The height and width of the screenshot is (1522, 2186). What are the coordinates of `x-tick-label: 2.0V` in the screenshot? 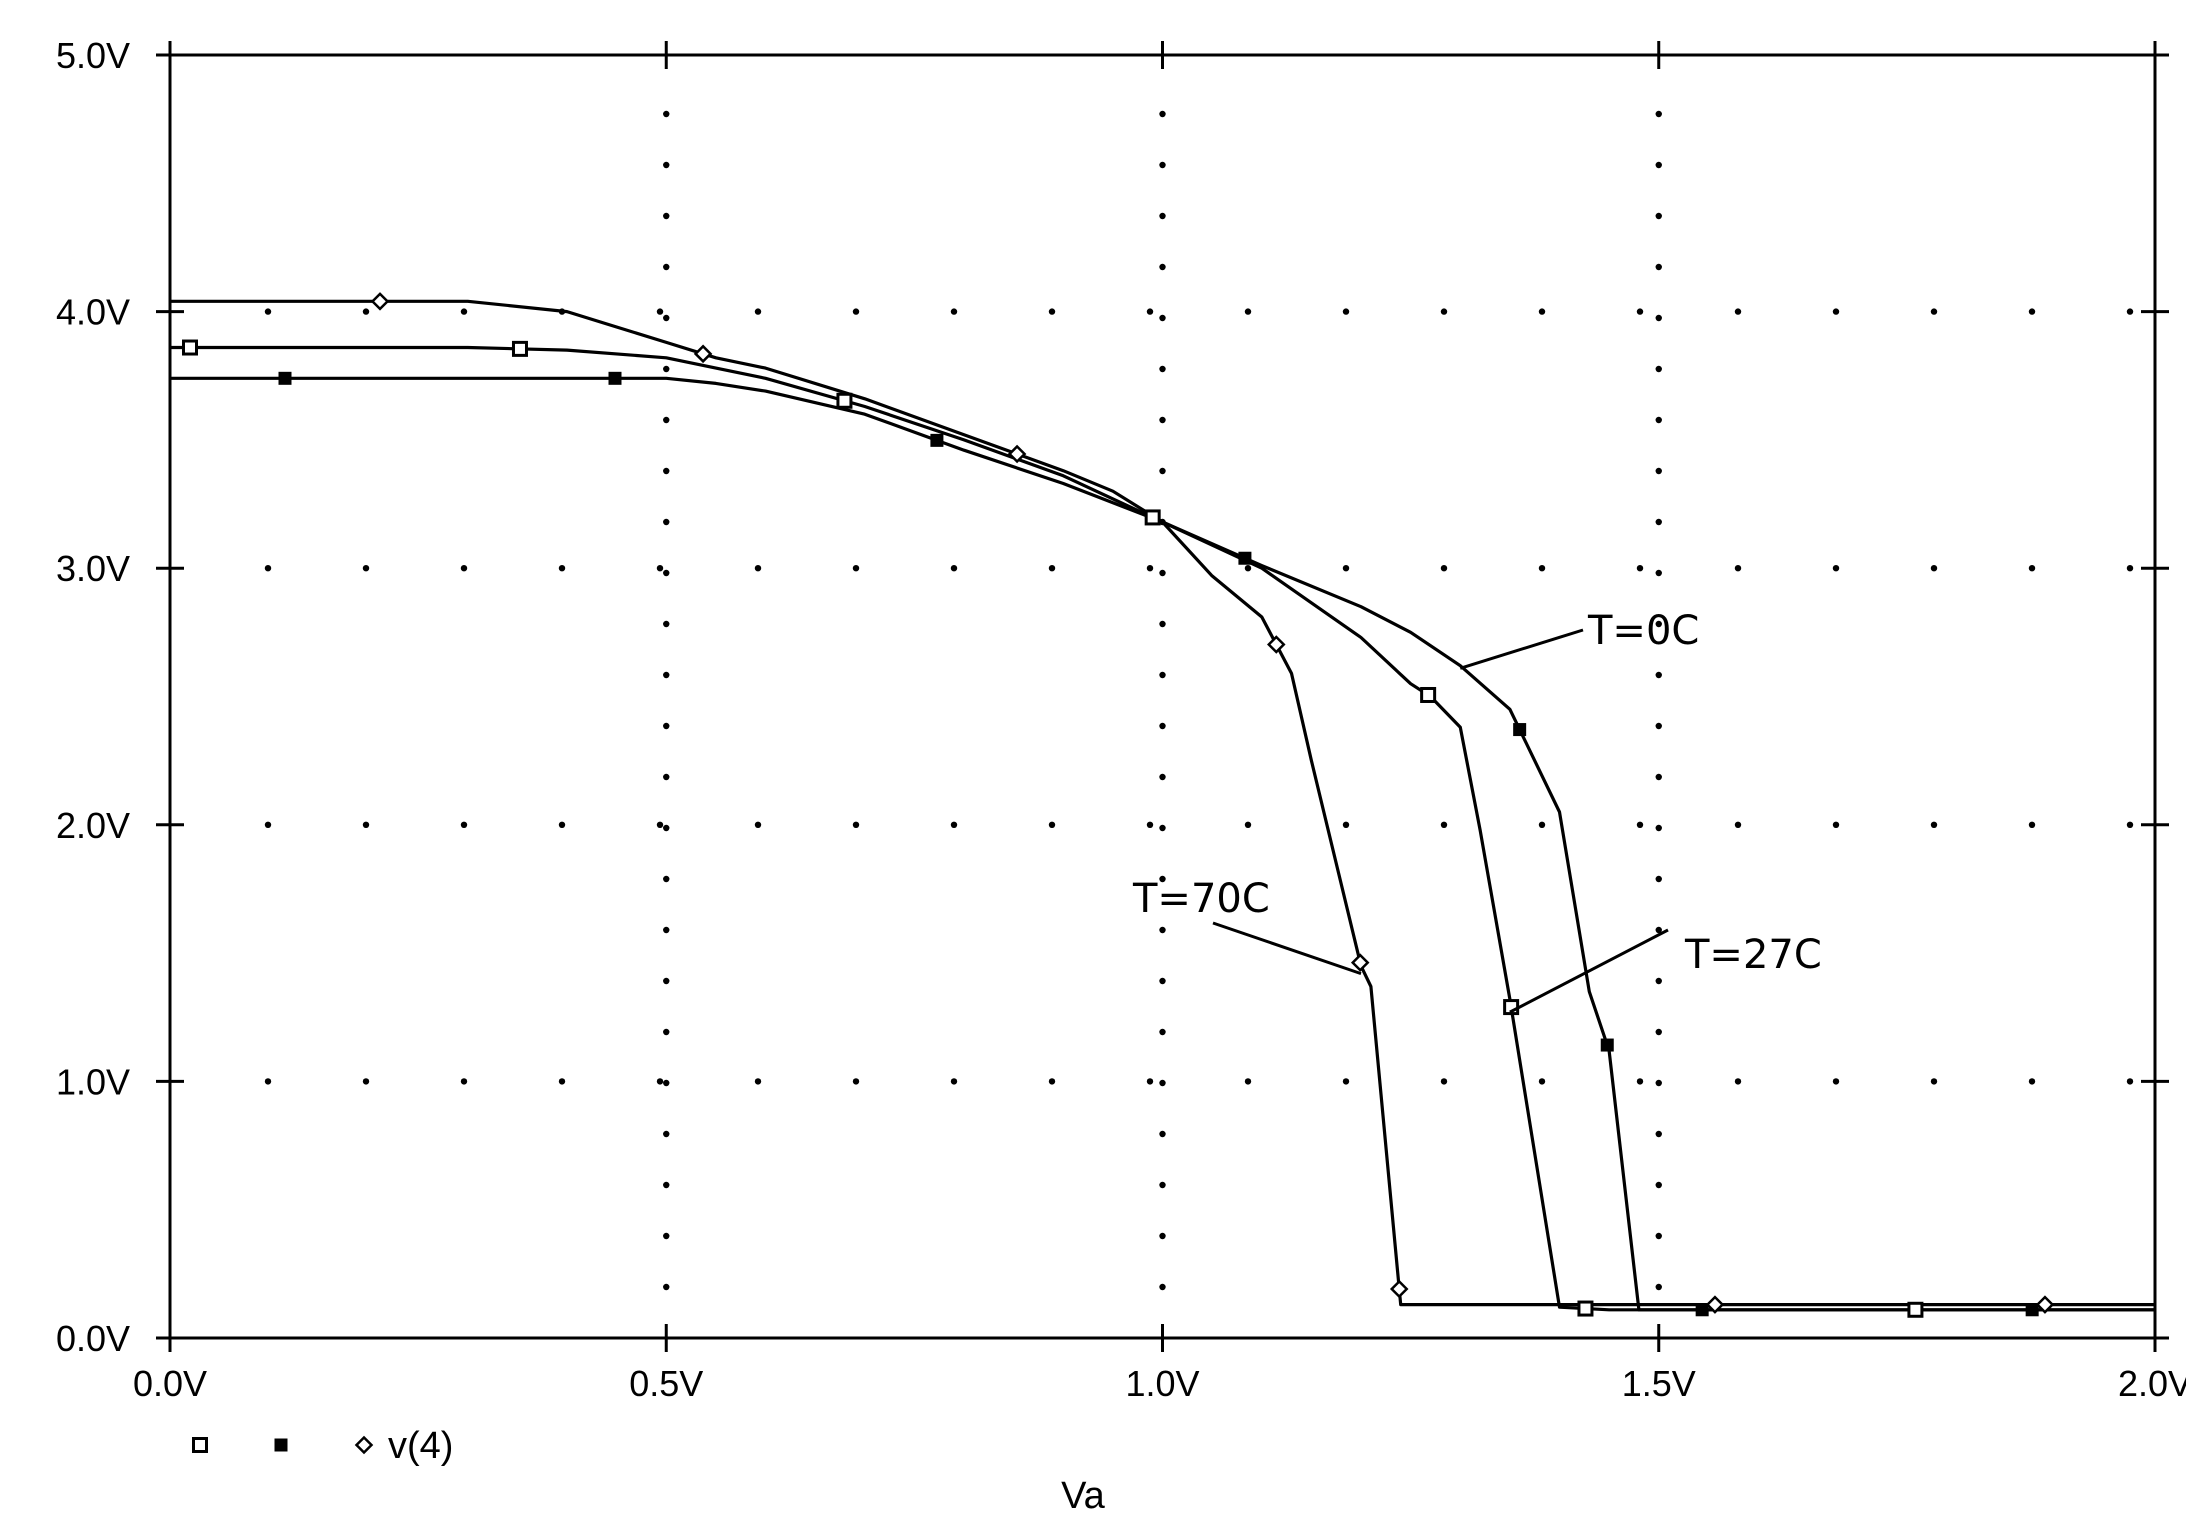 It's located at (2152, 1383).